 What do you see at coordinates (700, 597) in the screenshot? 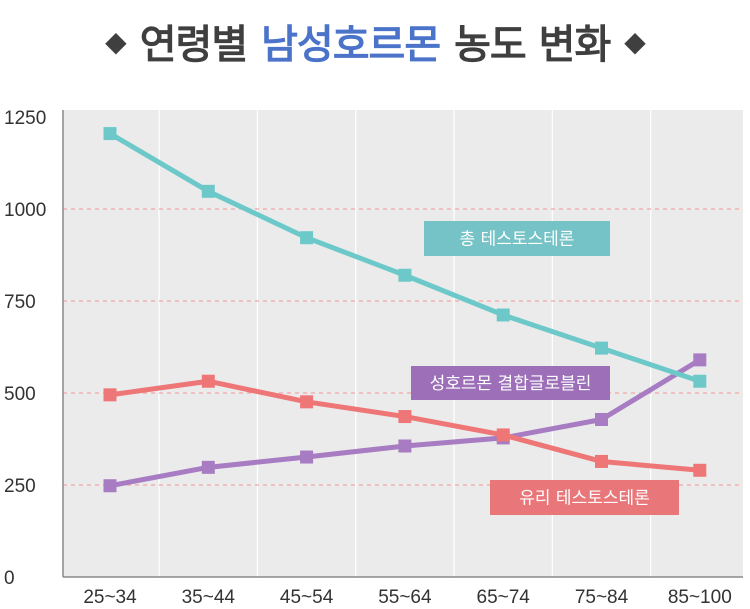
I see `x-tick-label: 85~100` at bounding box center [700, 597].